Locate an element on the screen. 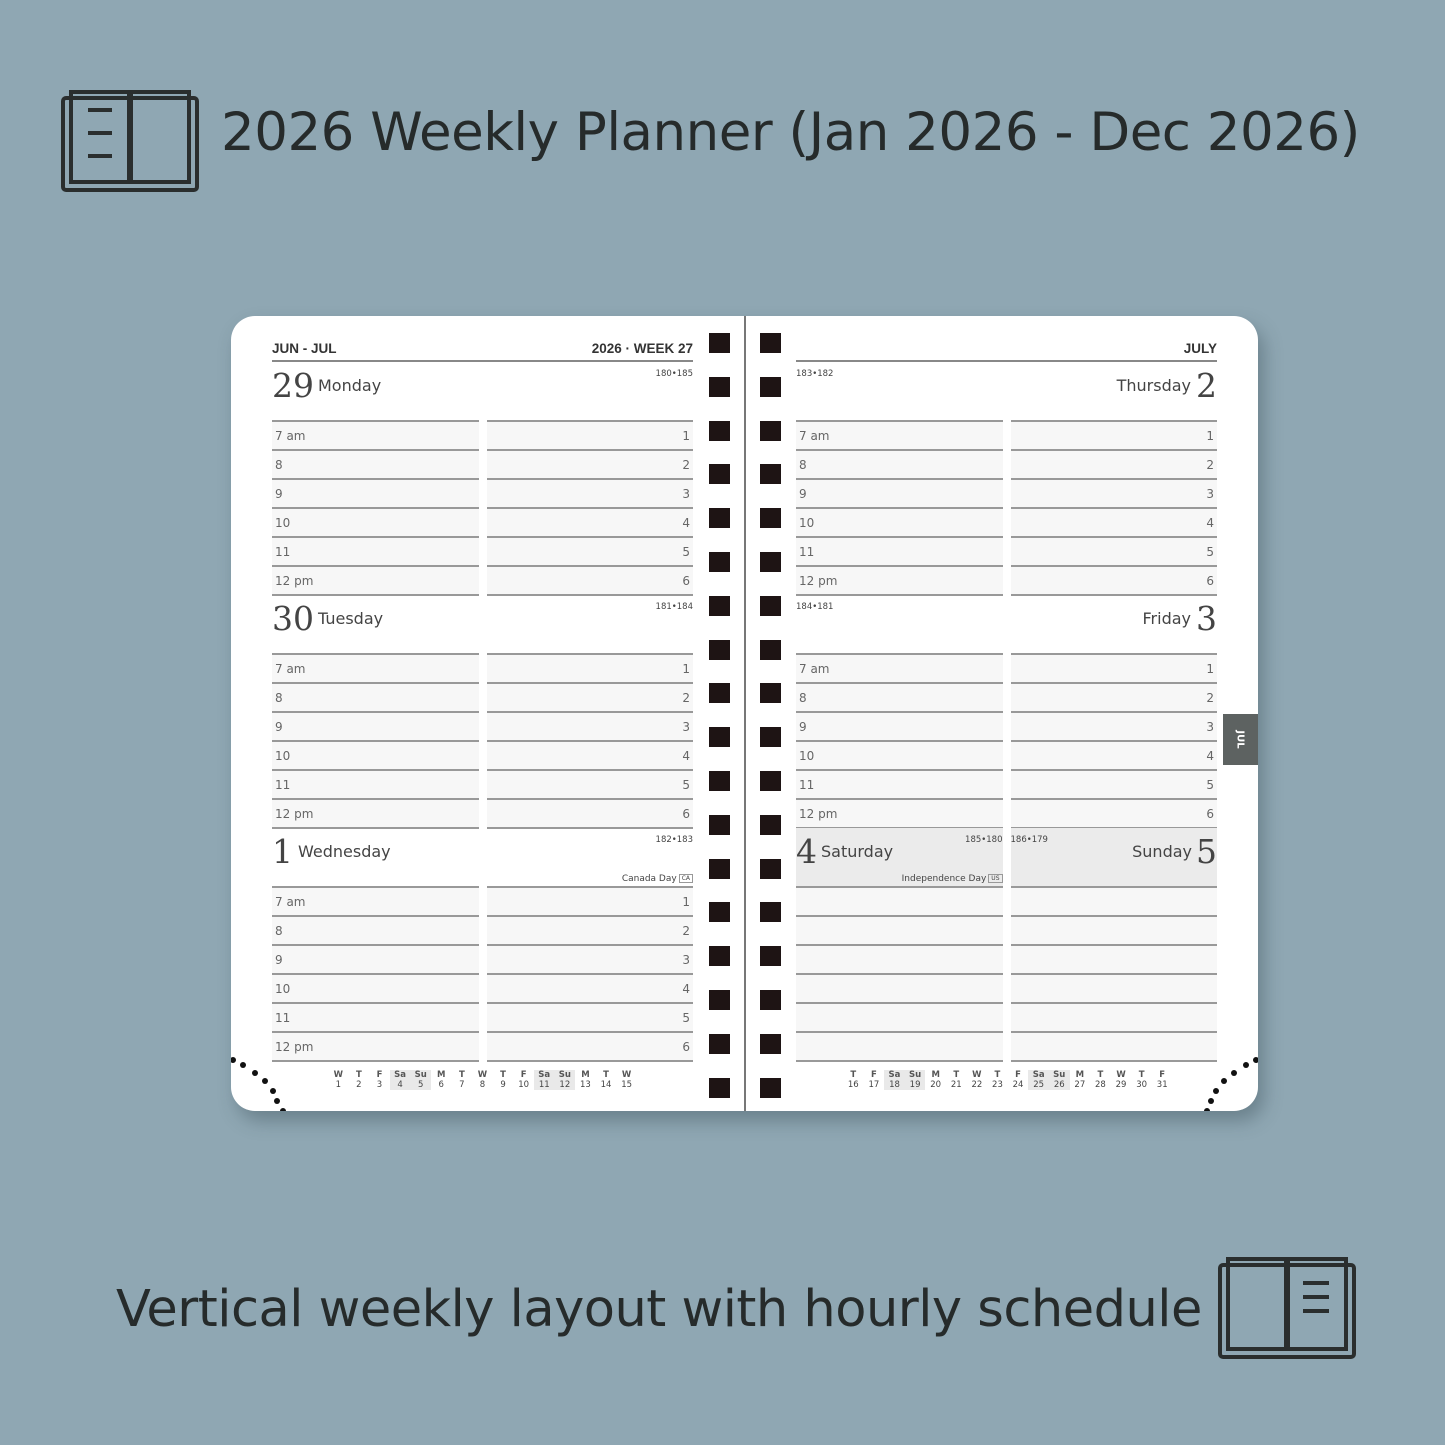 This screenshot has height=1445, width=1445. day-of-year: 182•183 is located at coordinates (674, 840).